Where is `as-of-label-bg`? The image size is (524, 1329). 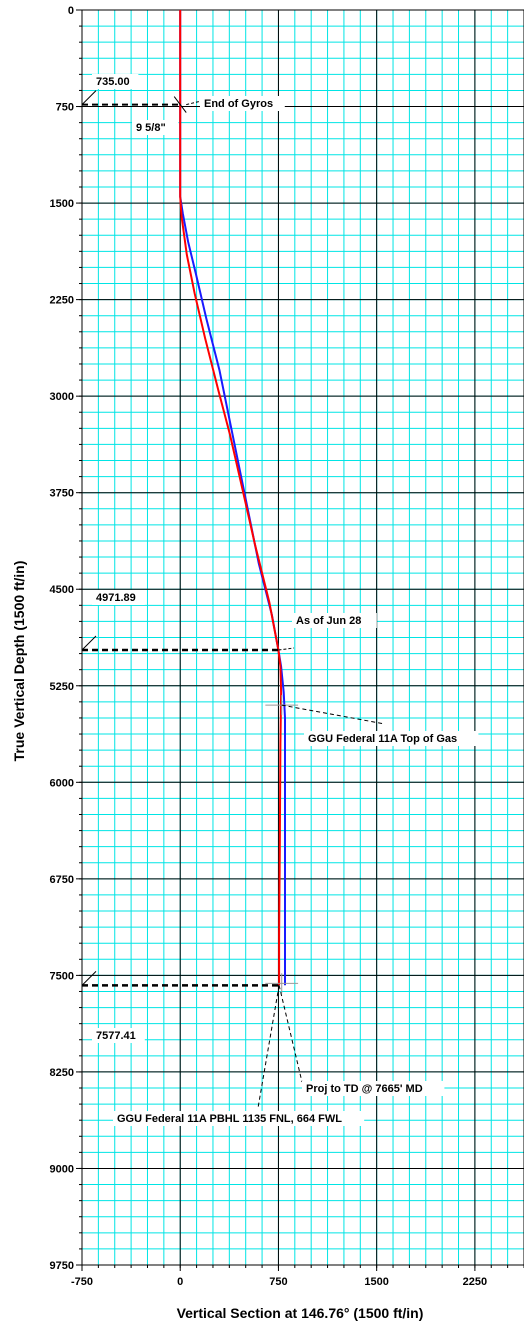 as-of-label-bg is located at coordinates (334, 620).